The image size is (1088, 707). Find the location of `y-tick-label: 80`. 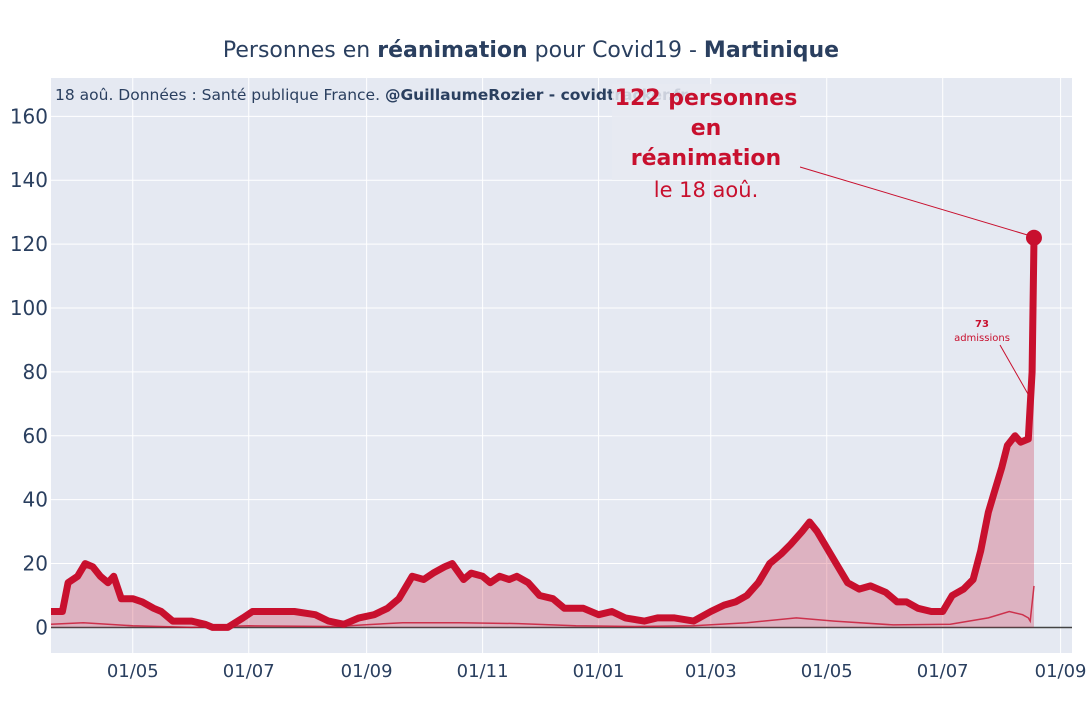

y-tick-label: 80 is located at coordinates (35, 372).